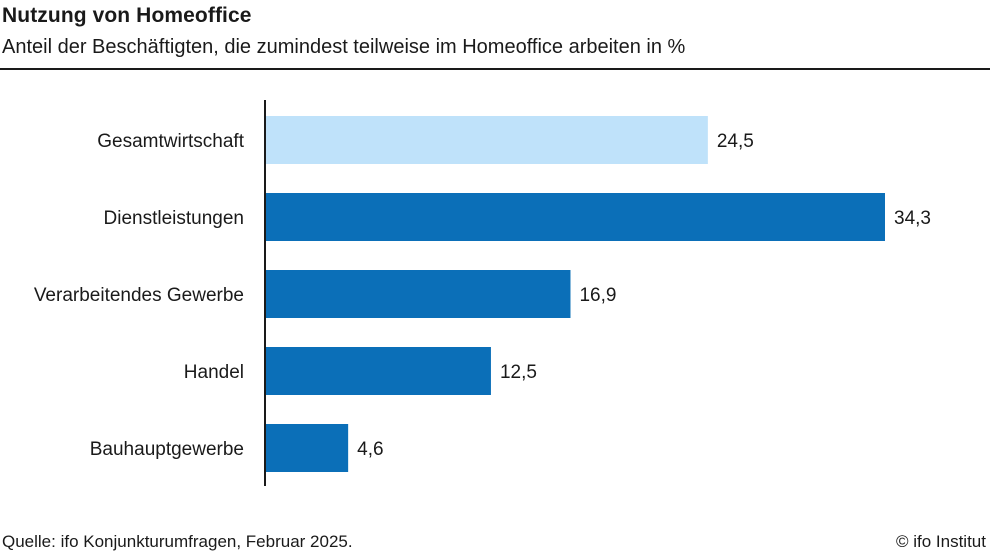 This screenshot has height=557, width=990. I want to click on copyright-credit: © ifo Institut, so click(940, 541).